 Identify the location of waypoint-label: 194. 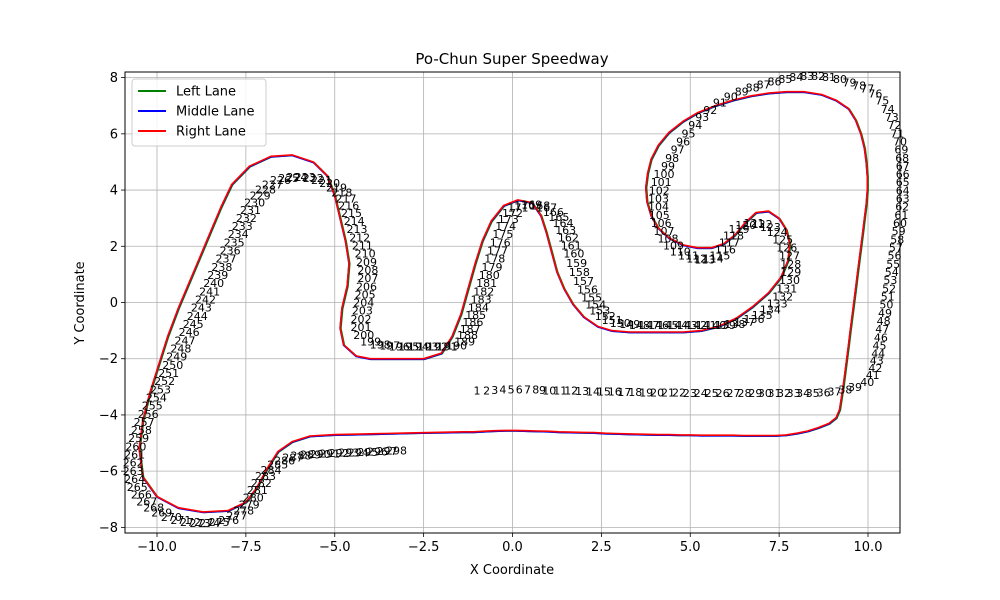
(418, 346).